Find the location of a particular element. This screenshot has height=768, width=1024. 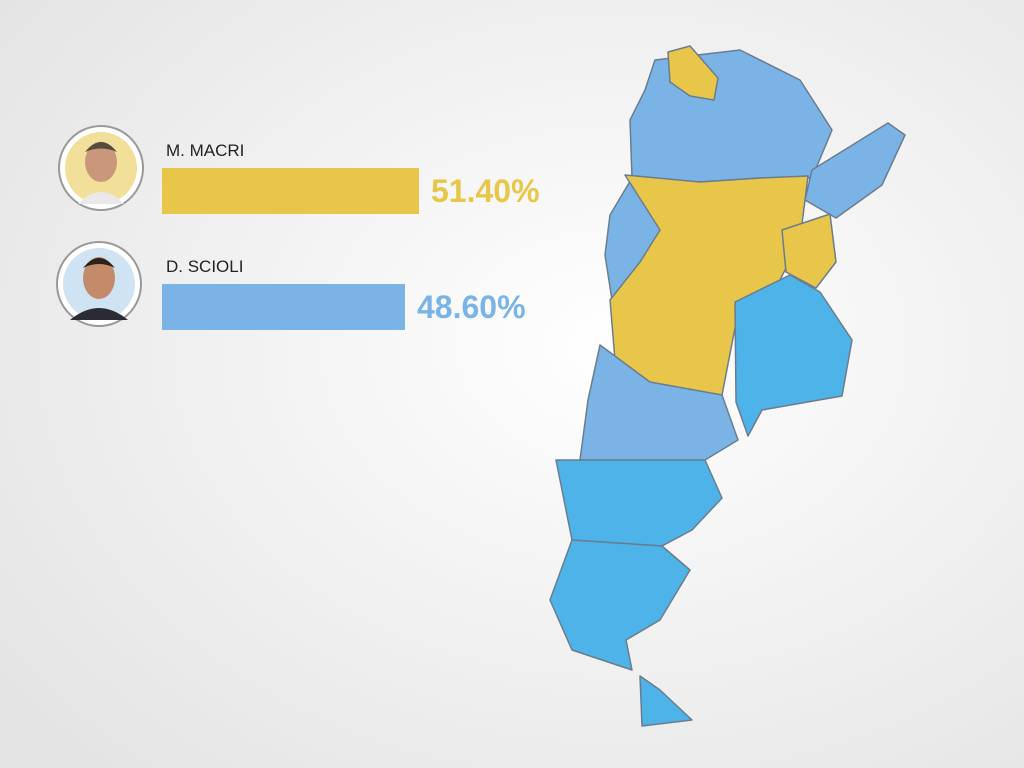

value-label: 48.60% is located at coordinates (471, 307).